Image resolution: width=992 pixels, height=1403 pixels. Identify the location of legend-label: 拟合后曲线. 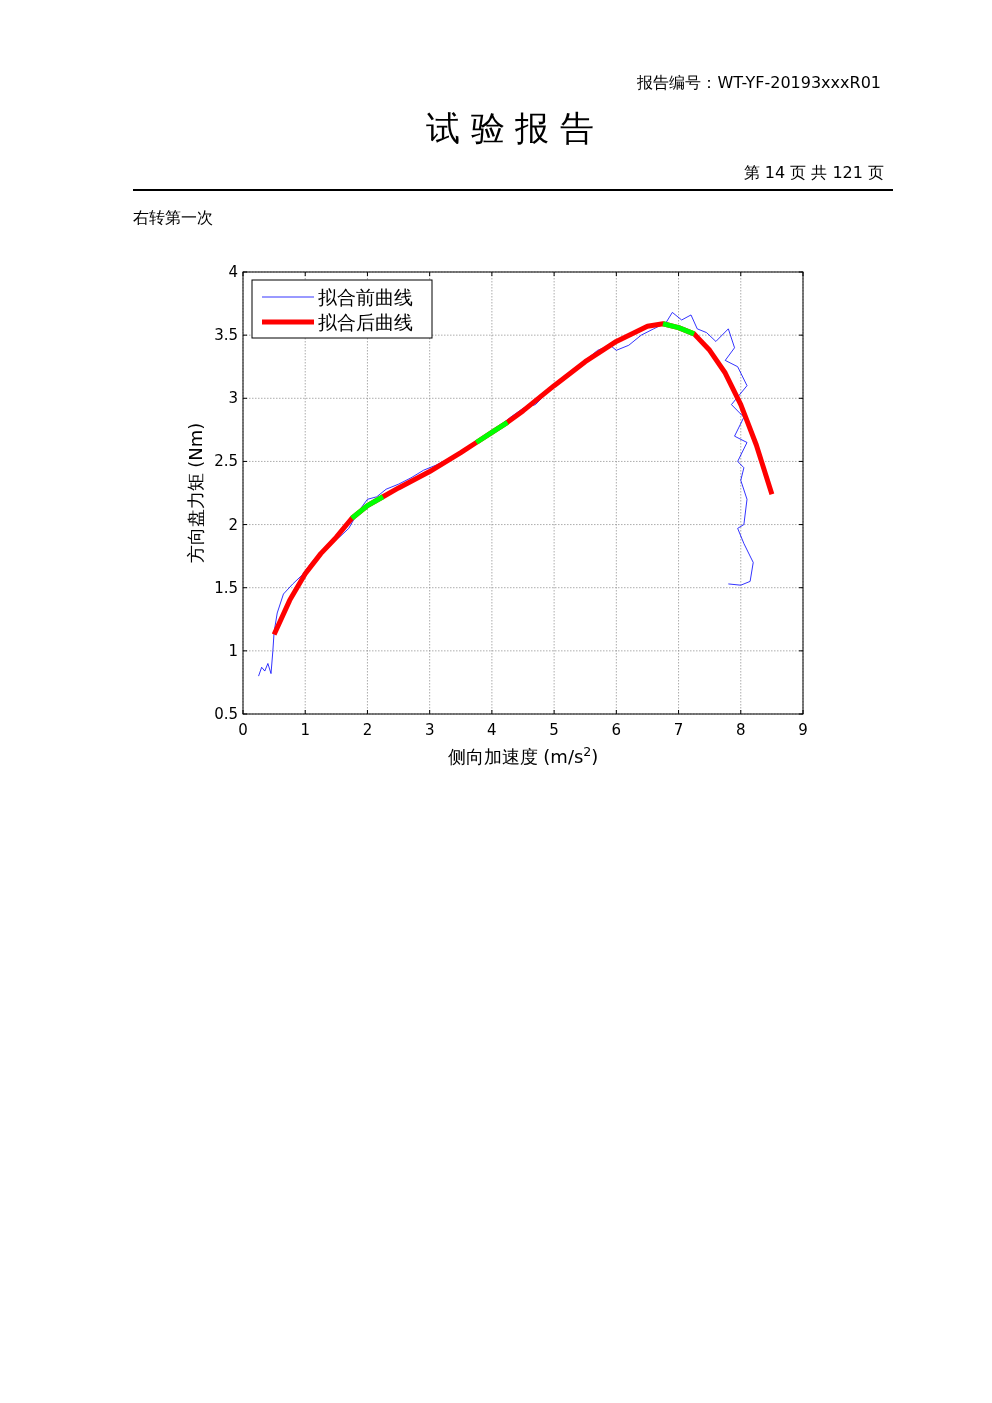
(365, 322).